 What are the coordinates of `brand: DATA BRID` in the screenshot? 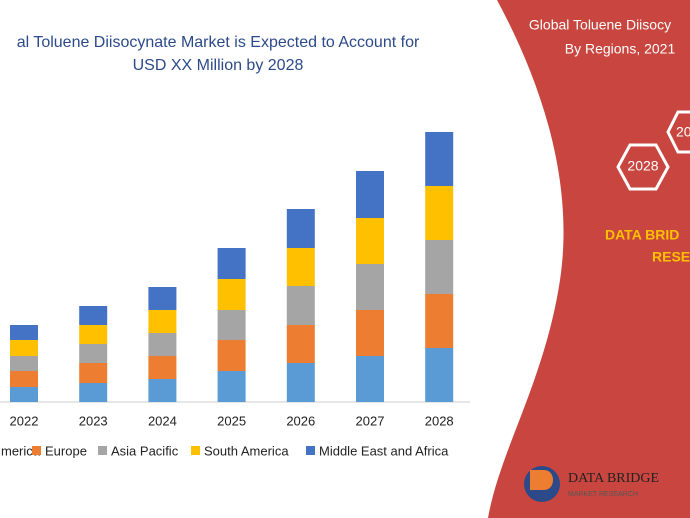 It's located at (642, 235).